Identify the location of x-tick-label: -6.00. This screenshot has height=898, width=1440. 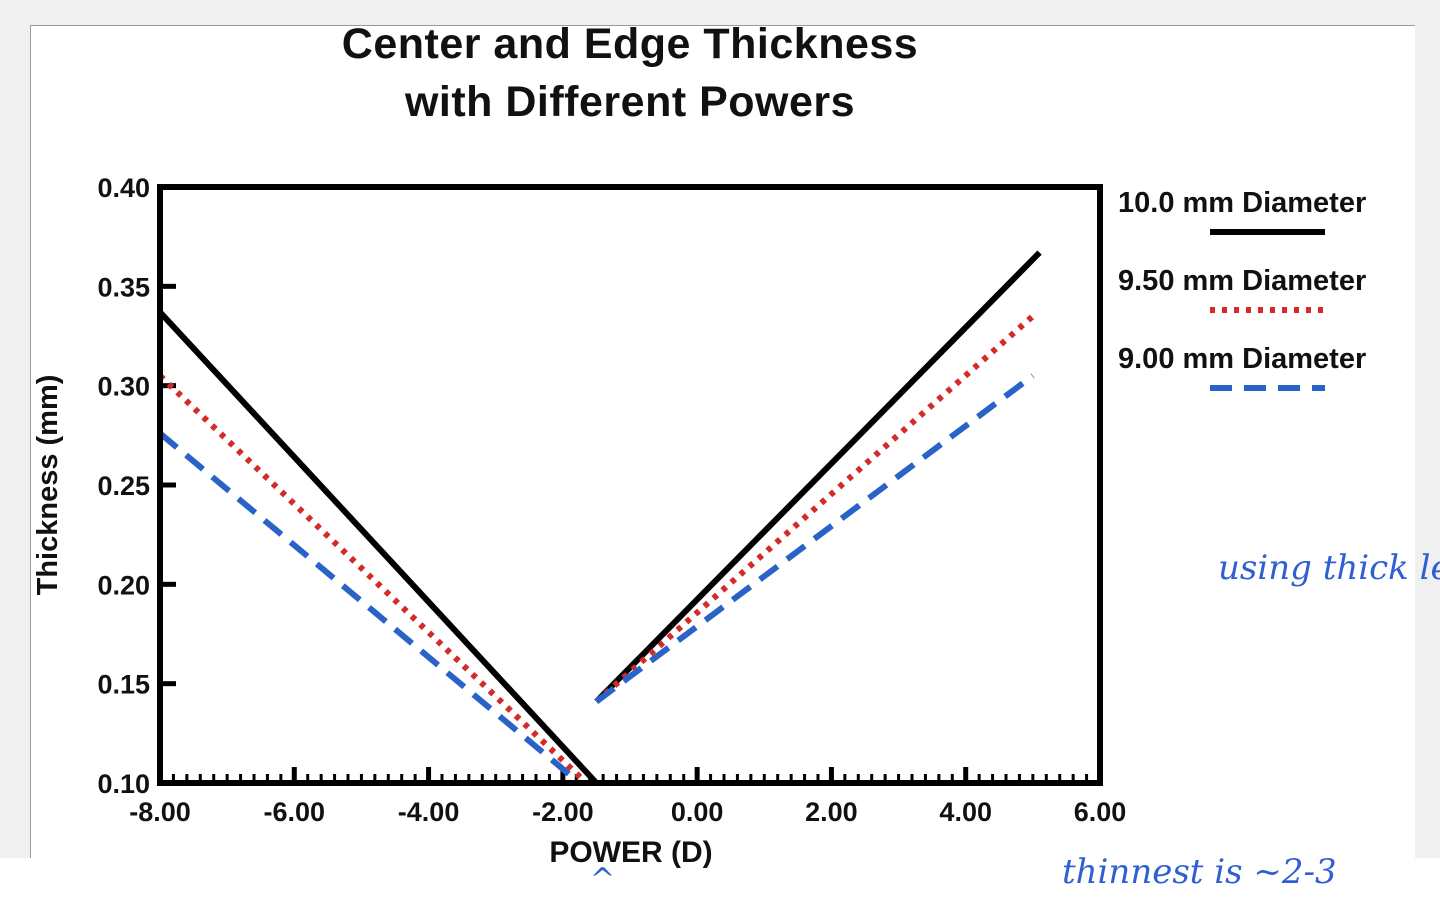
(295, 812).